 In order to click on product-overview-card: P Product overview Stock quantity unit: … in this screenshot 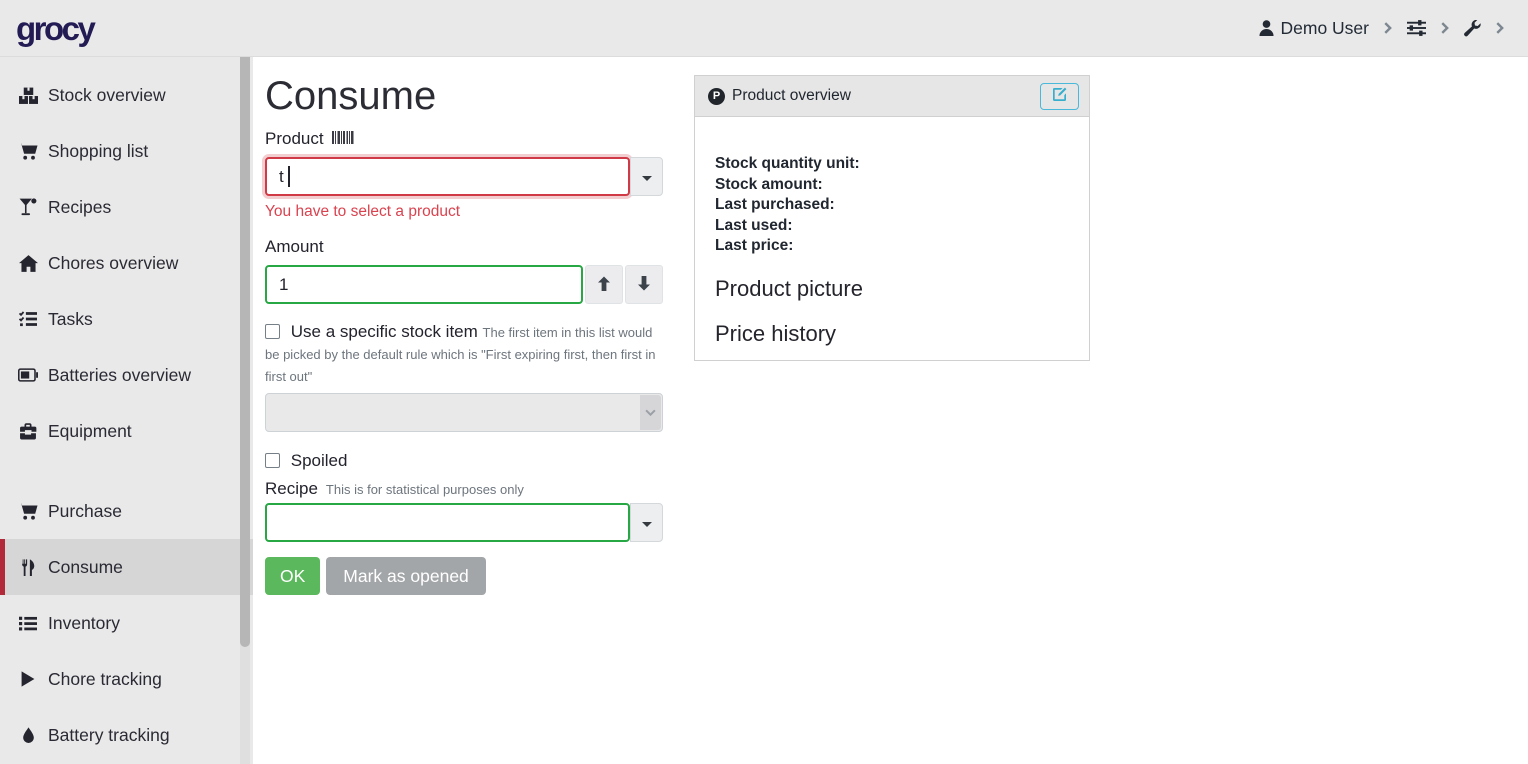, I will do `click(892, 218)`.